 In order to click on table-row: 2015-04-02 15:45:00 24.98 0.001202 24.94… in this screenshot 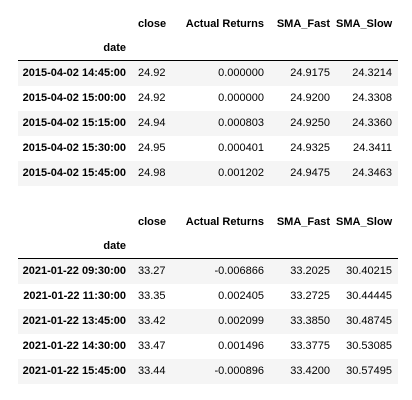, I will do `click(208, 173)`.